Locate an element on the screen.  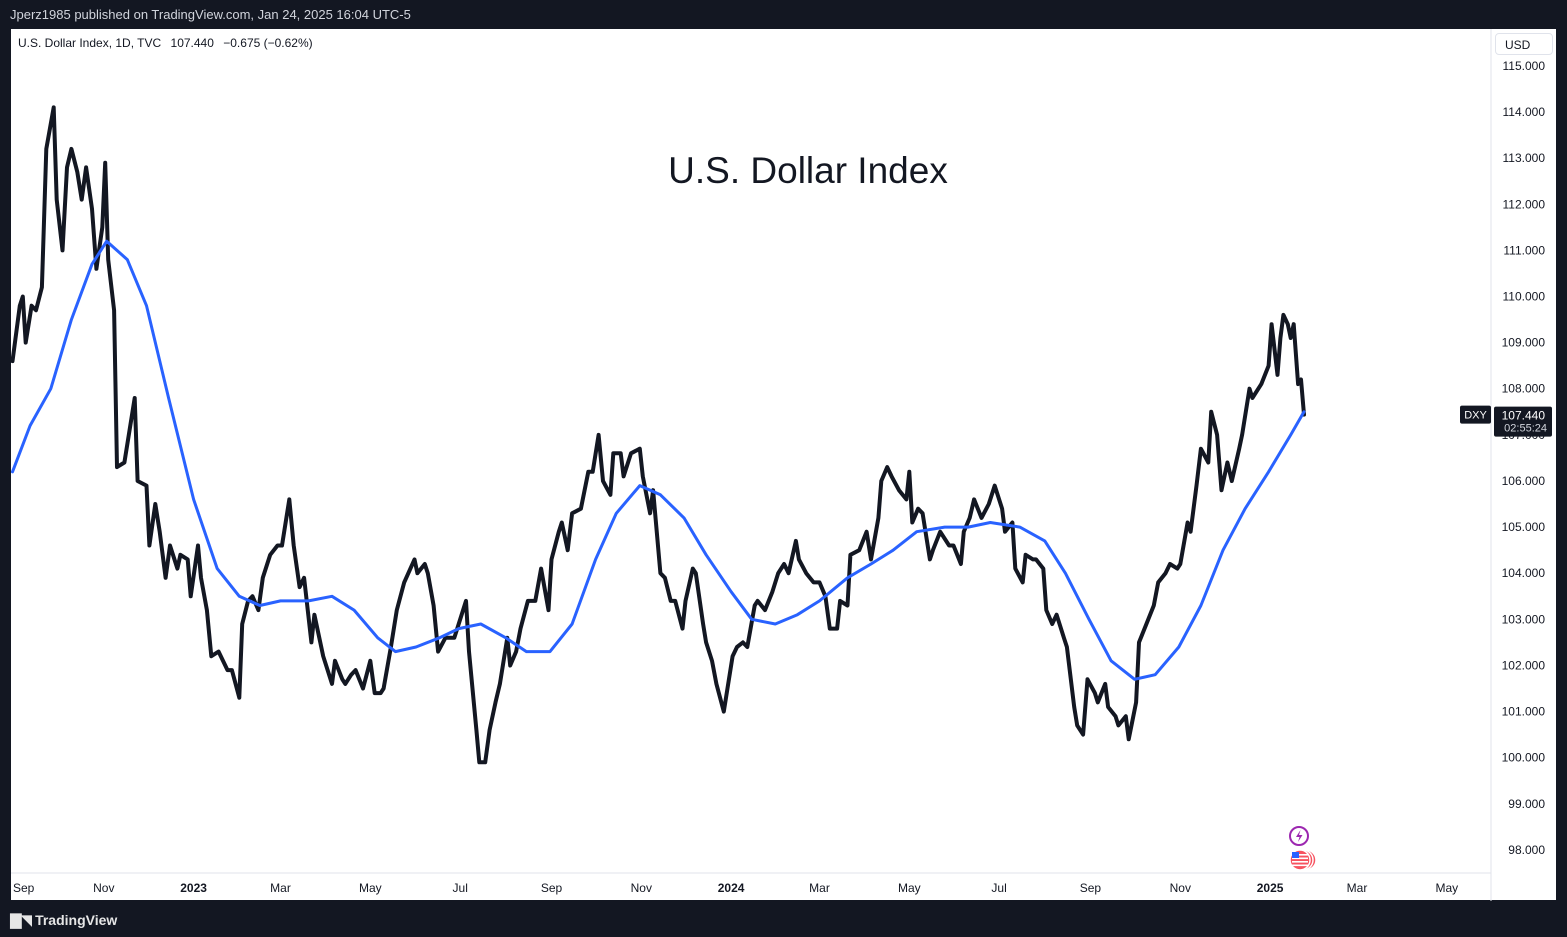
symbol-description: U.S. Dollar Index, 1D, TVC is located at coordinates (90, 43).